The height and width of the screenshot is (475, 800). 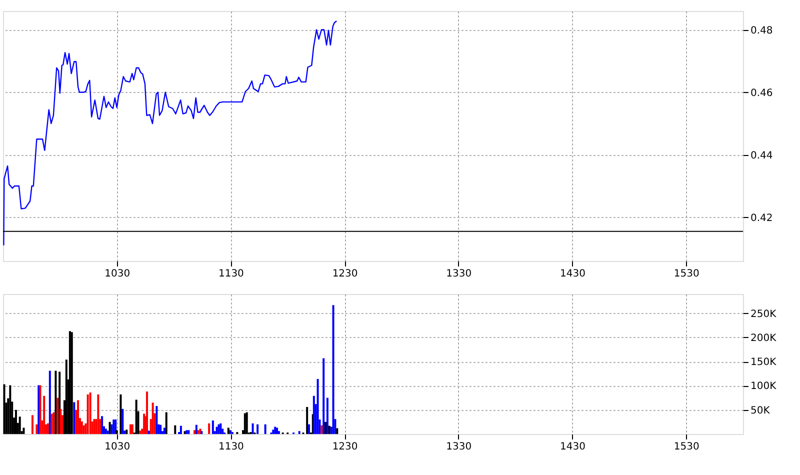 What do you see at coordinates (763, 362) in the screenshot?
I see `y-tick-label: 150K` at bounding box center [763, 362].